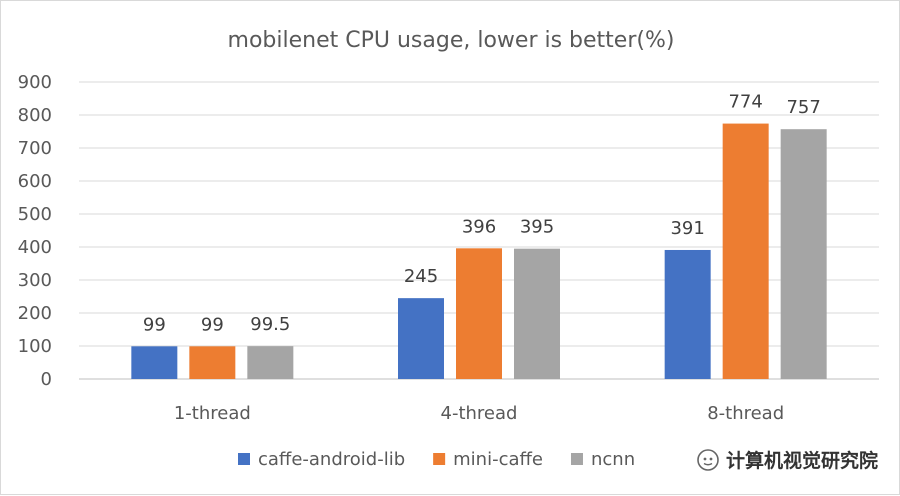  What do you see at coordinates (745, 102) in the screenshot?
I see `data-label-8-thread-mini-caffe: 774` at bounding box center [745, 102].